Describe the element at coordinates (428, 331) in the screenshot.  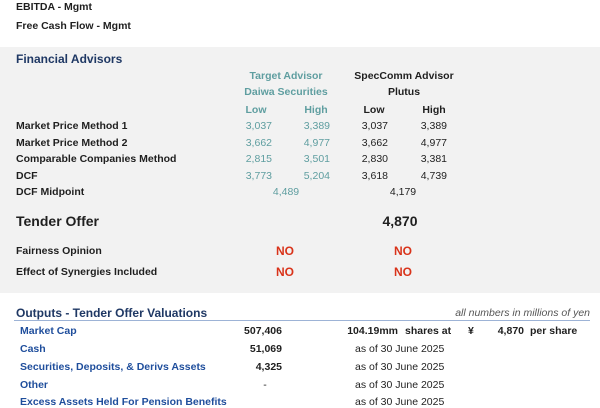
I see `shares-at-label: shares at` at that location.